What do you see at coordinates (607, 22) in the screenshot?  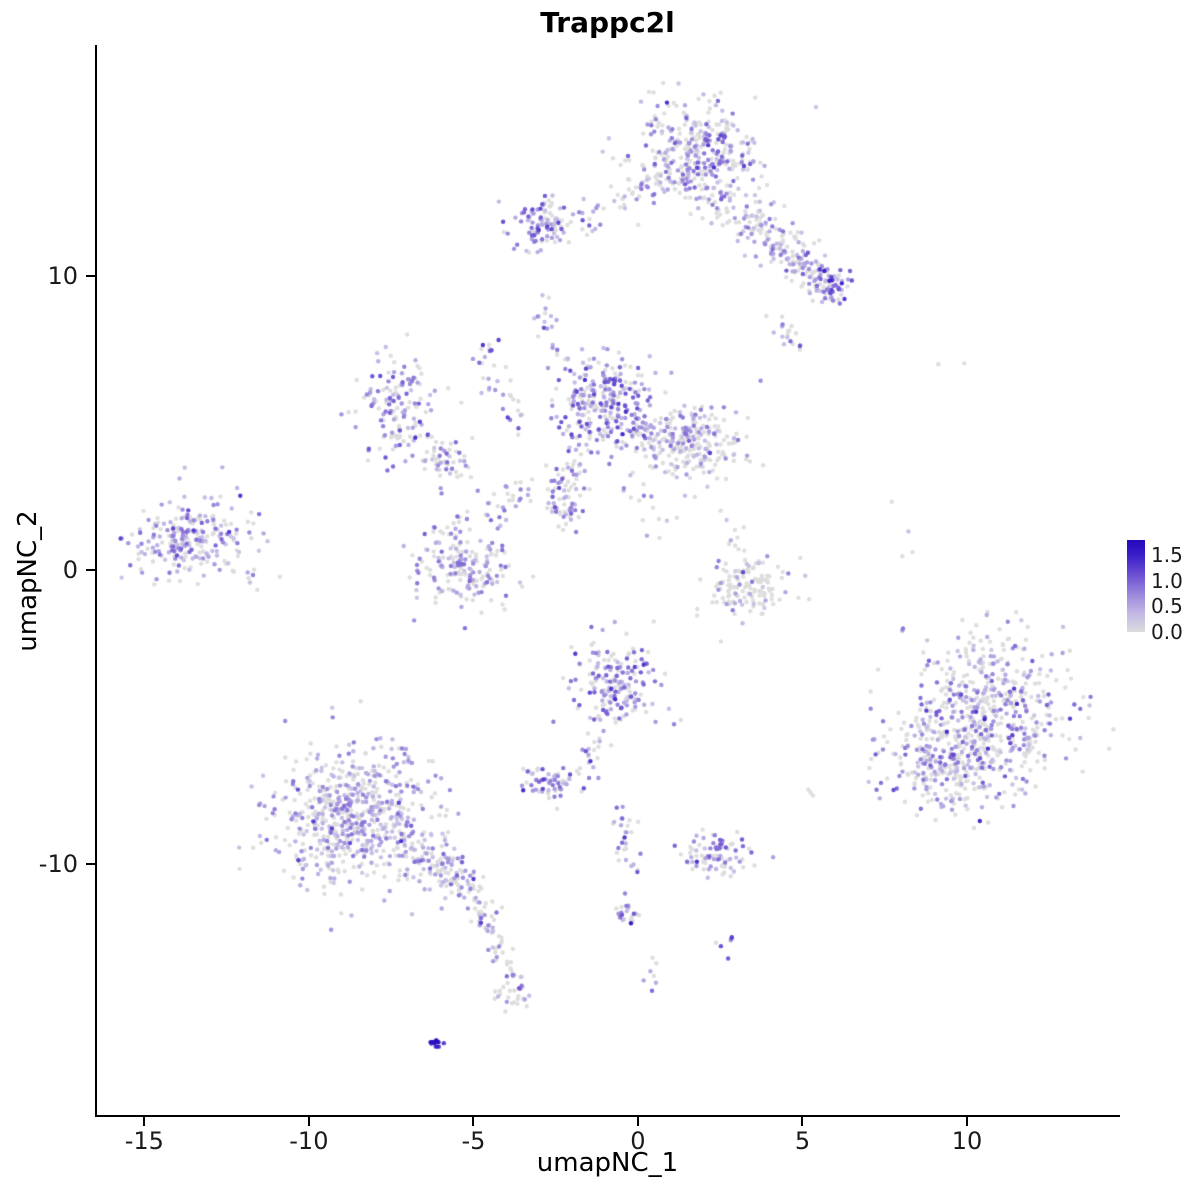 I see `chart-title: Trappc2l` at bounding box center [607, 22].